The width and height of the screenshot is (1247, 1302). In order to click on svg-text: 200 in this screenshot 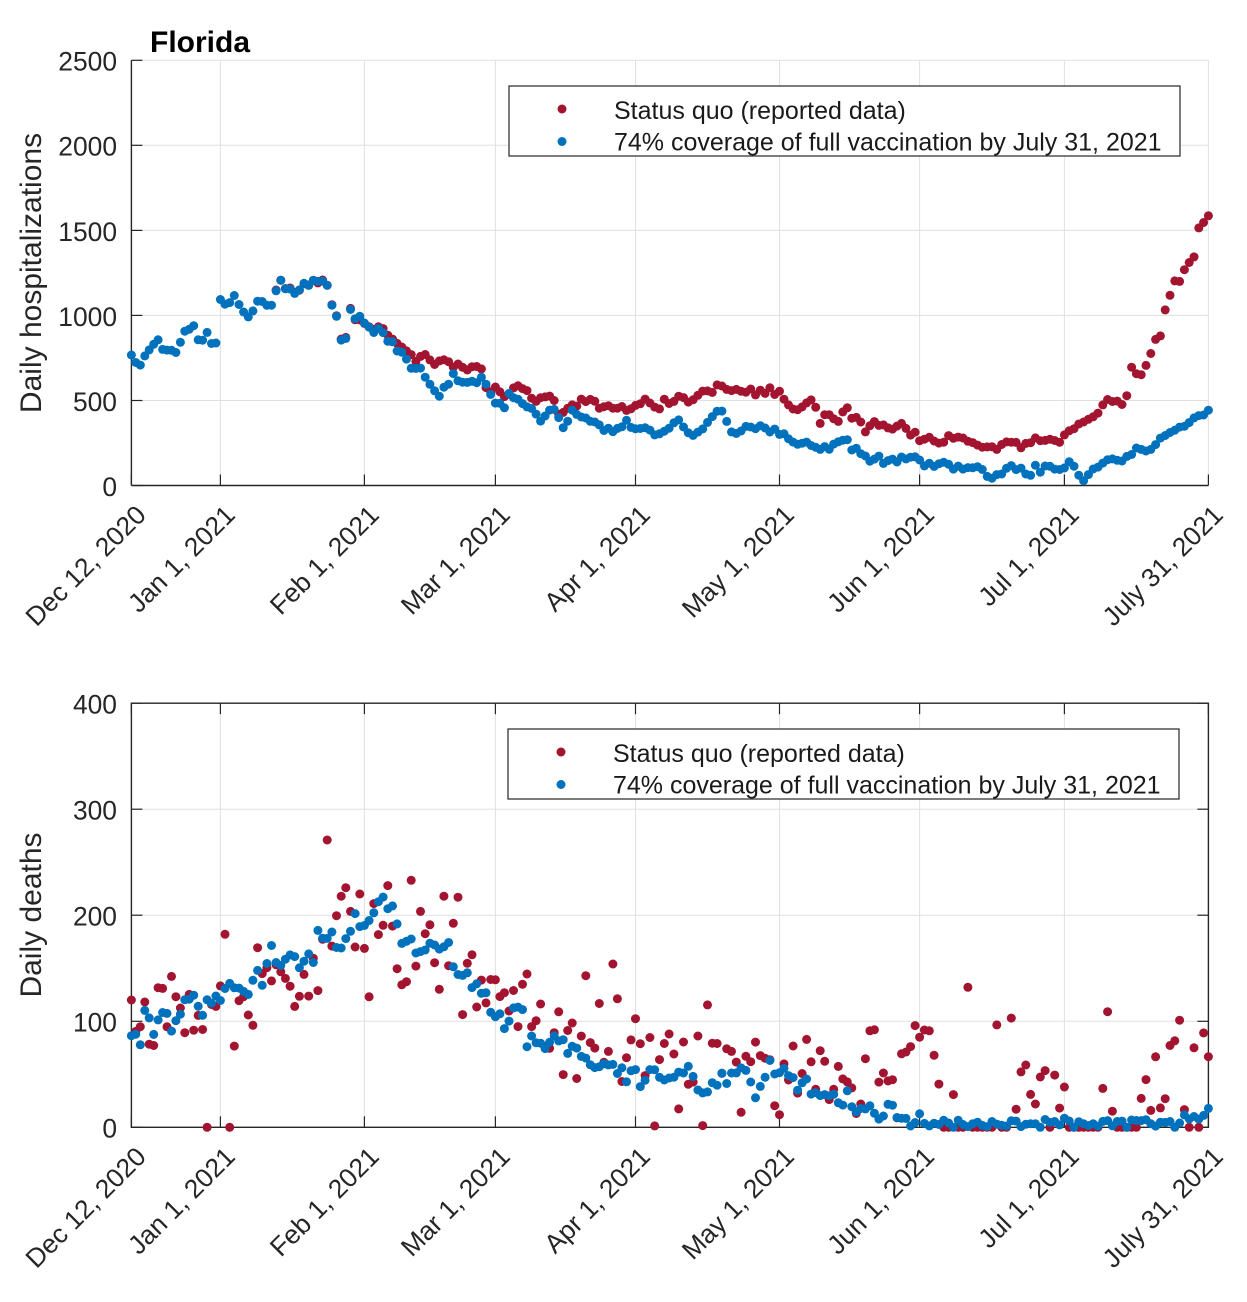, I will do `click(95, 917)`.